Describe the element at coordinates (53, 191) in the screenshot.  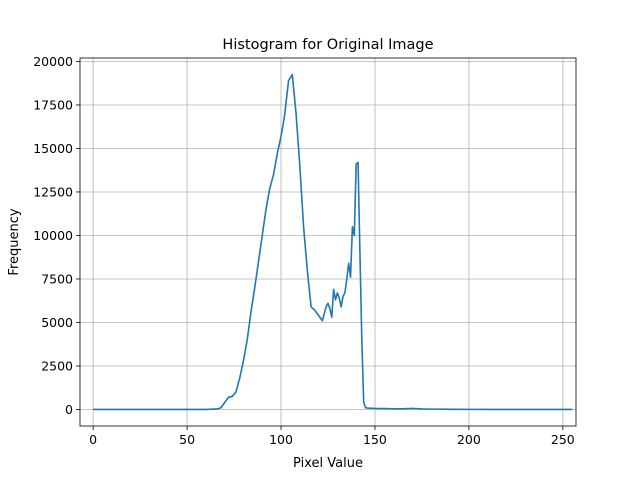
I see `y-tick-label: 12500` at that location.